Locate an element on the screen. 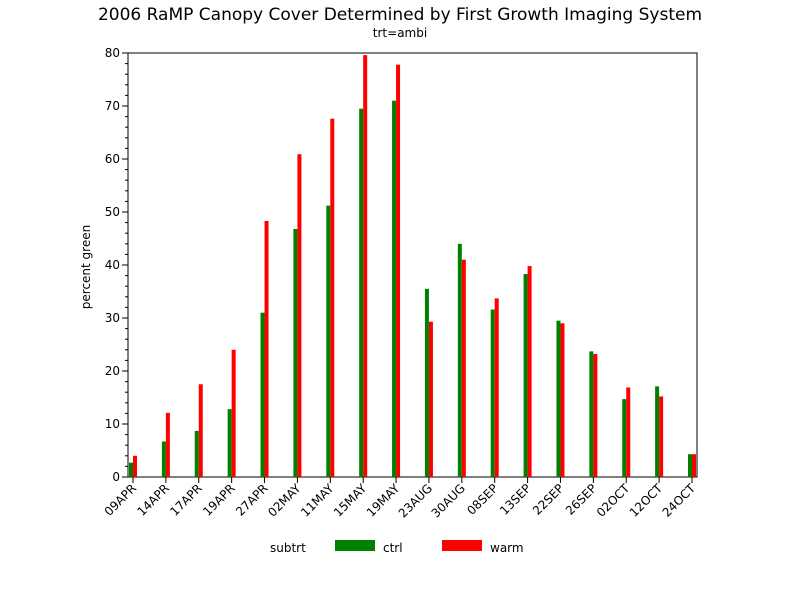 The width and height of the screenshot is (800, 600). x-tick-label: 24OCT is located at coordinates (679, 500).